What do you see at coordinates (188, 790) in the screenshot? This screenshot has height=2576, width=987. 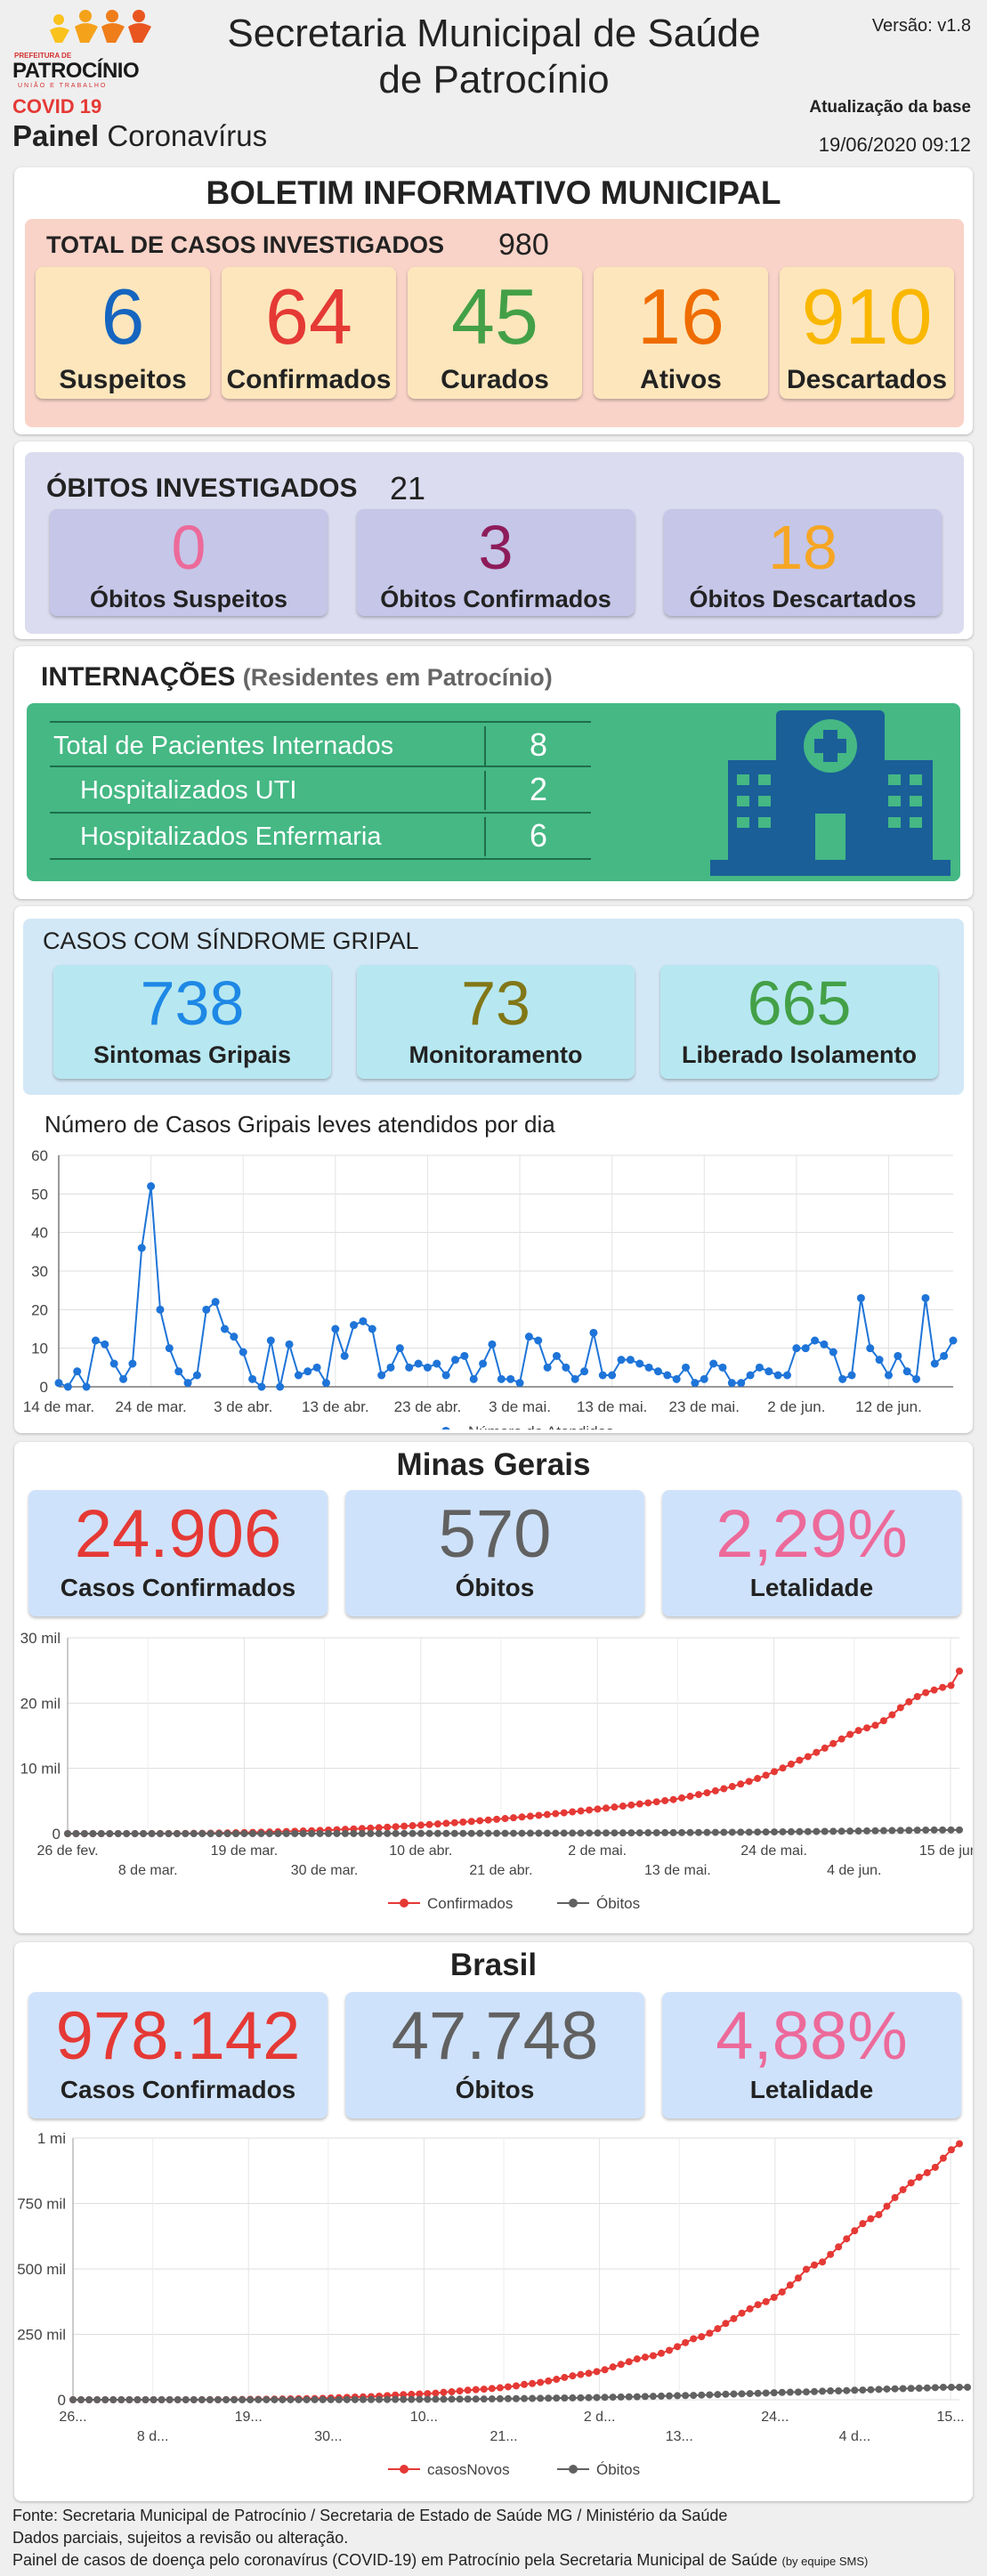 I see `internacoes-row-label: Hospitalizados UTI` at bounding box center [188, 790].